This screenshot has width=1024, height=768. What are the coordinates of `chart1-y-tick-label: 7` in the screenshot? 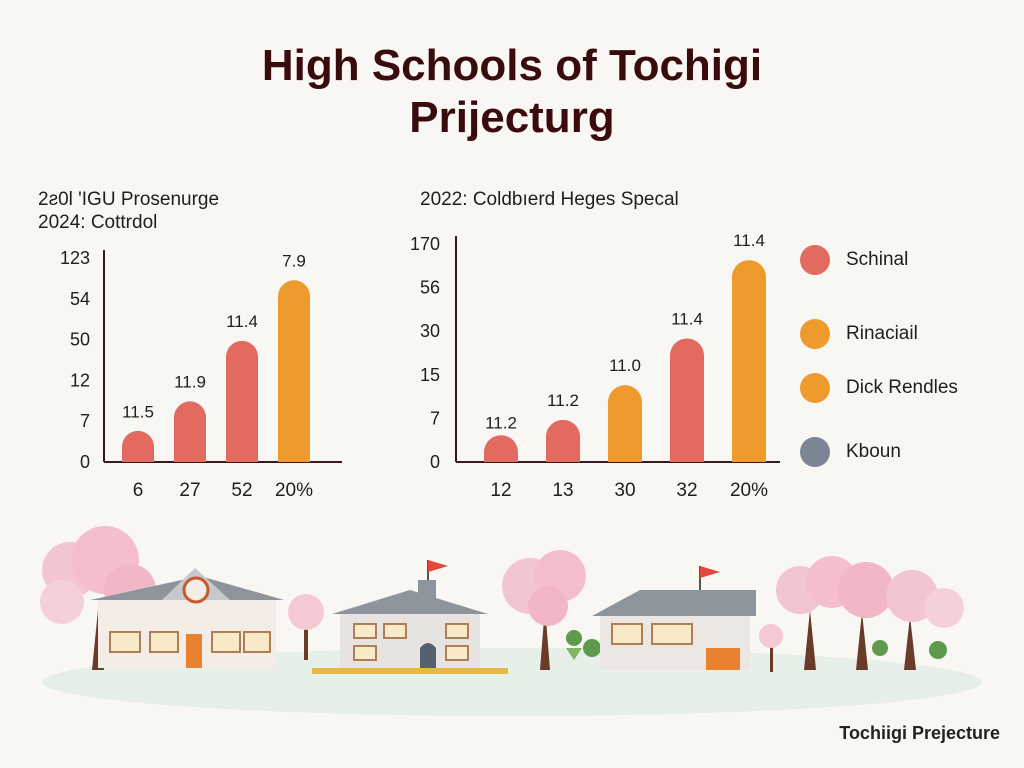 It's located at (85, 421).